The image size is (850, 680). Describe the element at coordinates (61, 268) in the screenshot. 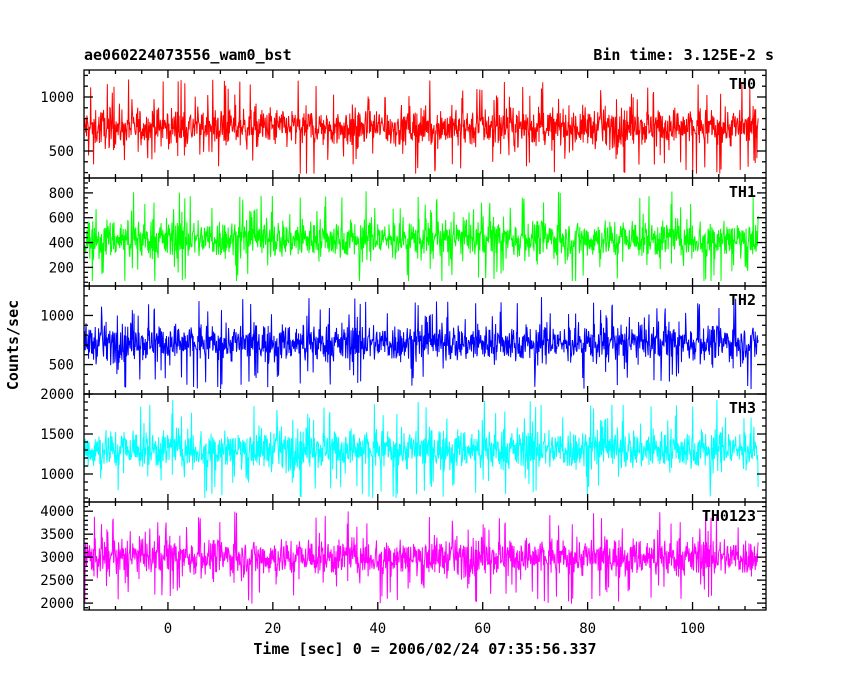

I see `y-tick-label: 200` at that location.